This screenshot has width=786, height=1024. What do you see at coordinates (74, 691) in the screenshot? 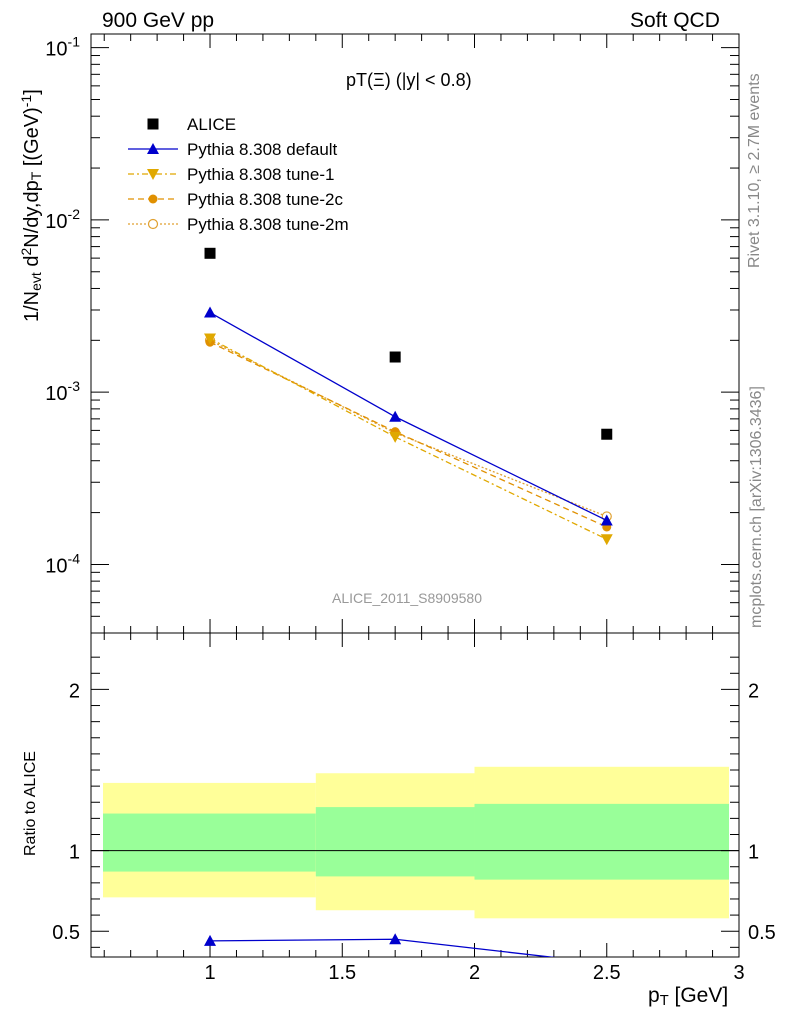
I see `ratio-y-tick-label-left: 2` at bounding box center [74, 691].